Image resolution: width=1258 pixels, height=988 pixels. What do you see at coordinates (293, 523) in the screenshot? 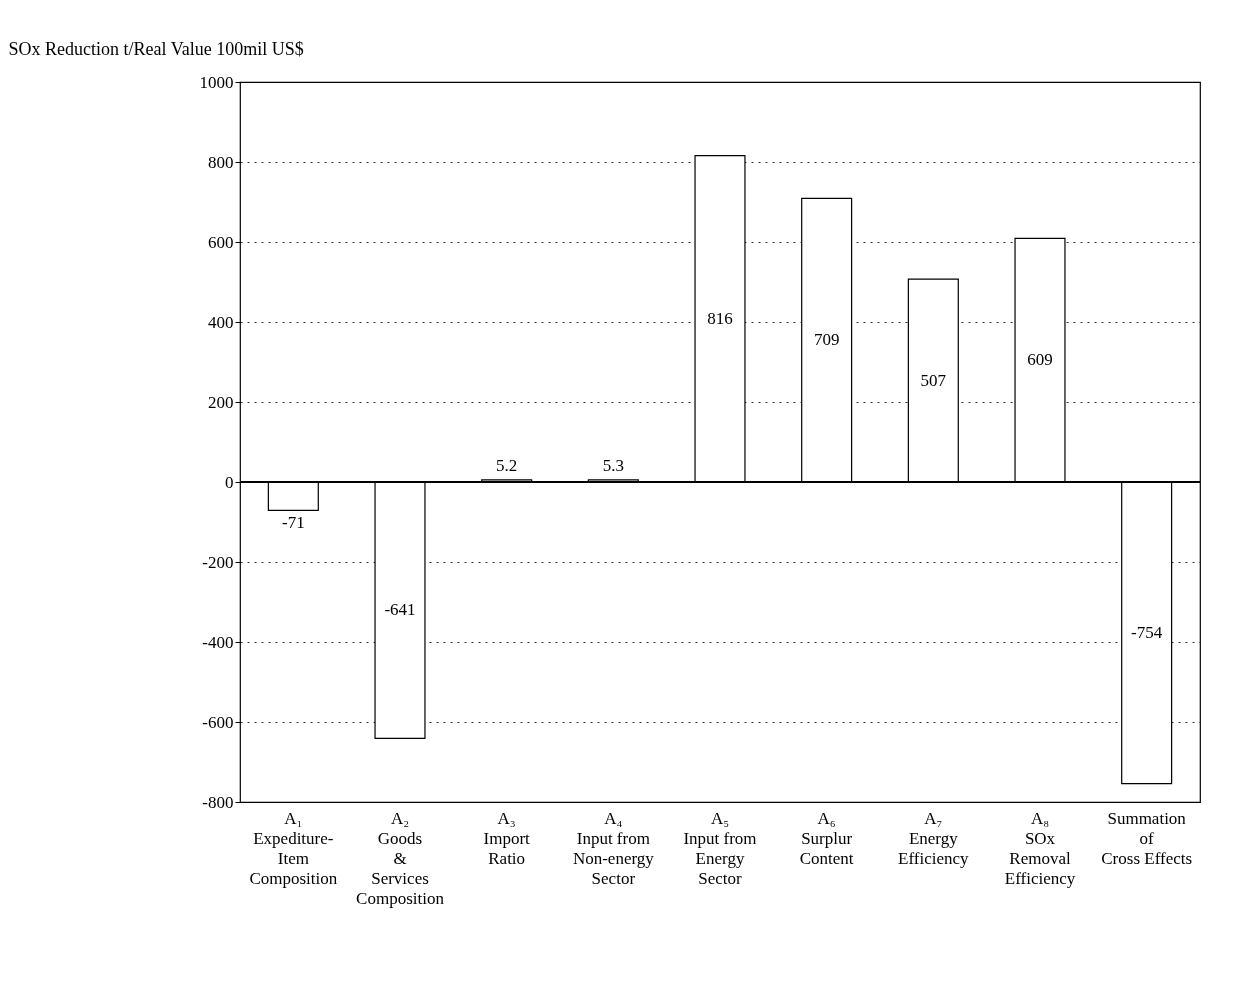
I see `data-label: -71` at bounding box center [293, 523].